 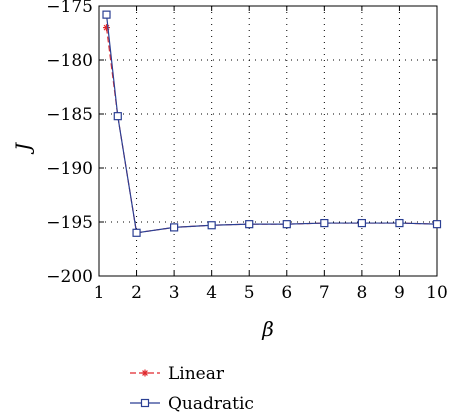 I want to click on legend-label-quadratic: Quadratic, so click(x=211, y=404).